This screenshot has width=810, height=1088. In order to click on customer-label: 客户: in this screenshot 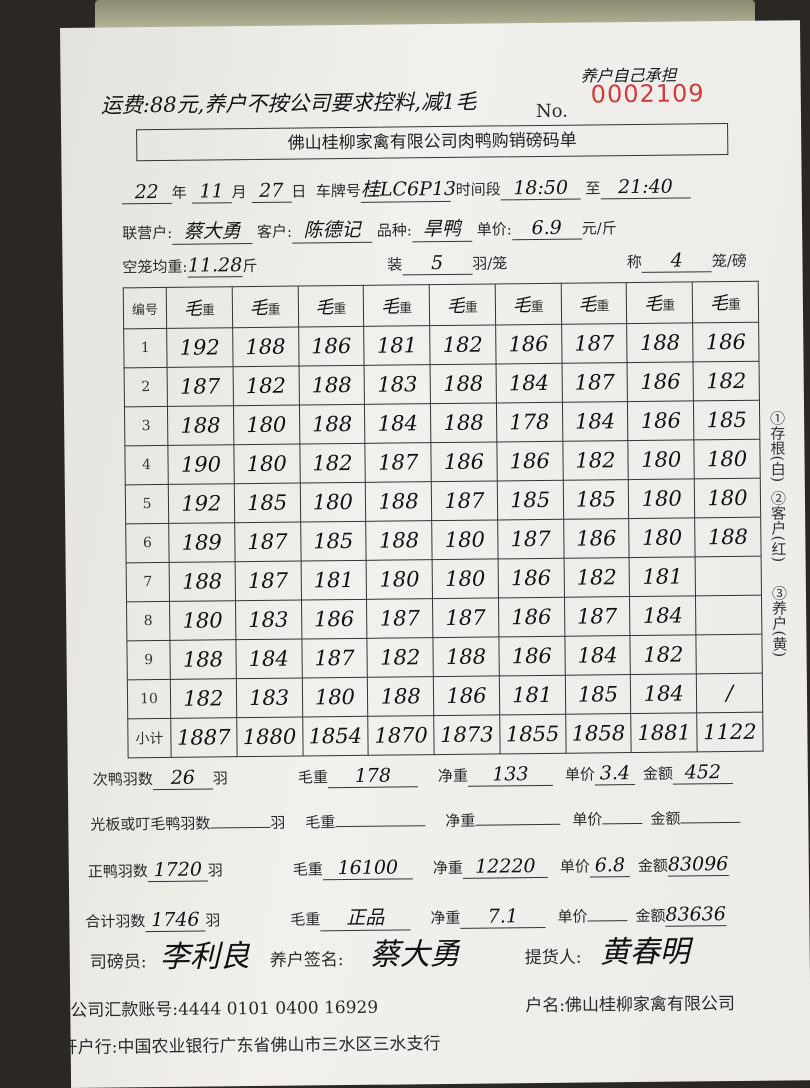, I will do `click(274, 231)`.